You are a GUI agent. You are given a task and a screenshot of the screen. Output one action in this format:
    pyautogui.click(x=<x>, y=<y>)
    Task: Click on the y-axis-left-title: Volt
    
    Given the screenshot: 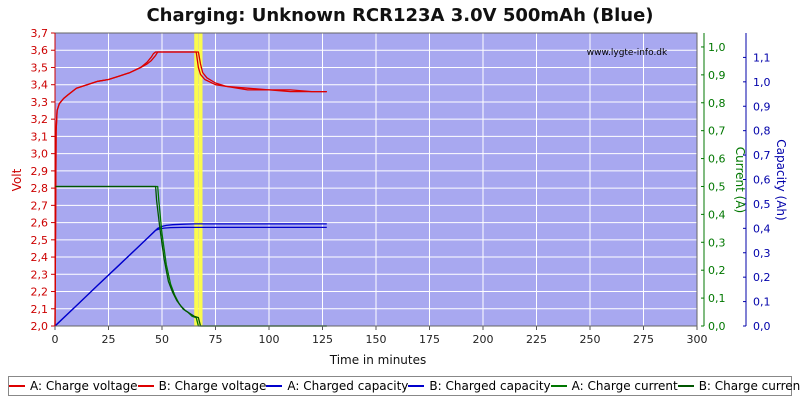 What is the action you would take?
    pyautogui.click(x=17, y=179)
    